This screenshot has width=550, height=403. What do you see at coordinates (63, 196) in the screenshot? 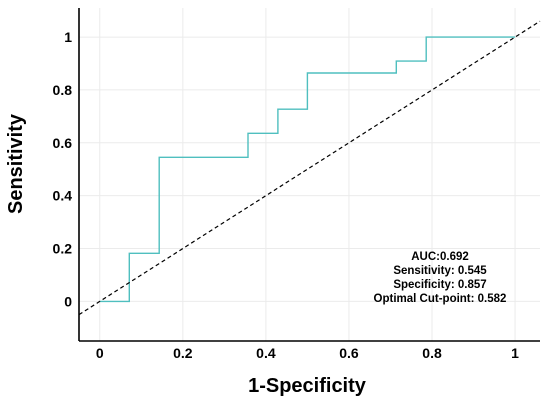
I see `y-tick-label: 0.4` at bounding box center [63, 196].